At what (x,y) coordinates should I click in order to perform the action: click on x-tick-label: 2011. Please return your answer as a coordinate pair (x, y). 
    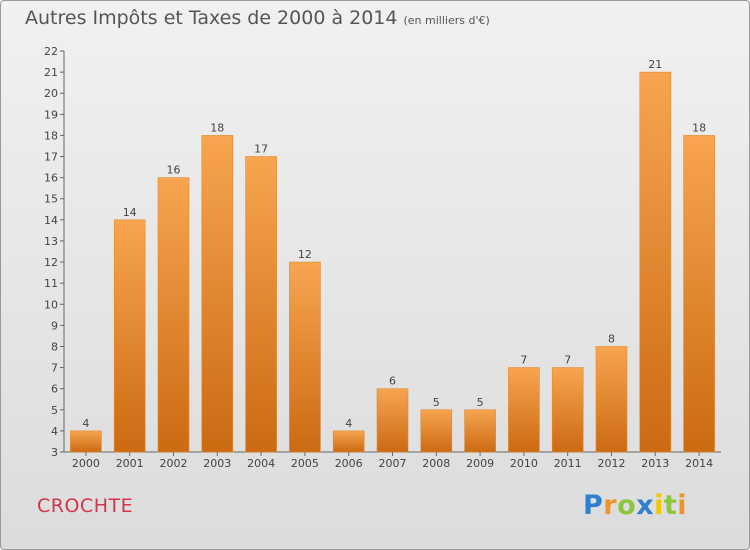
    Looking at the image, I should click on (568, 463).